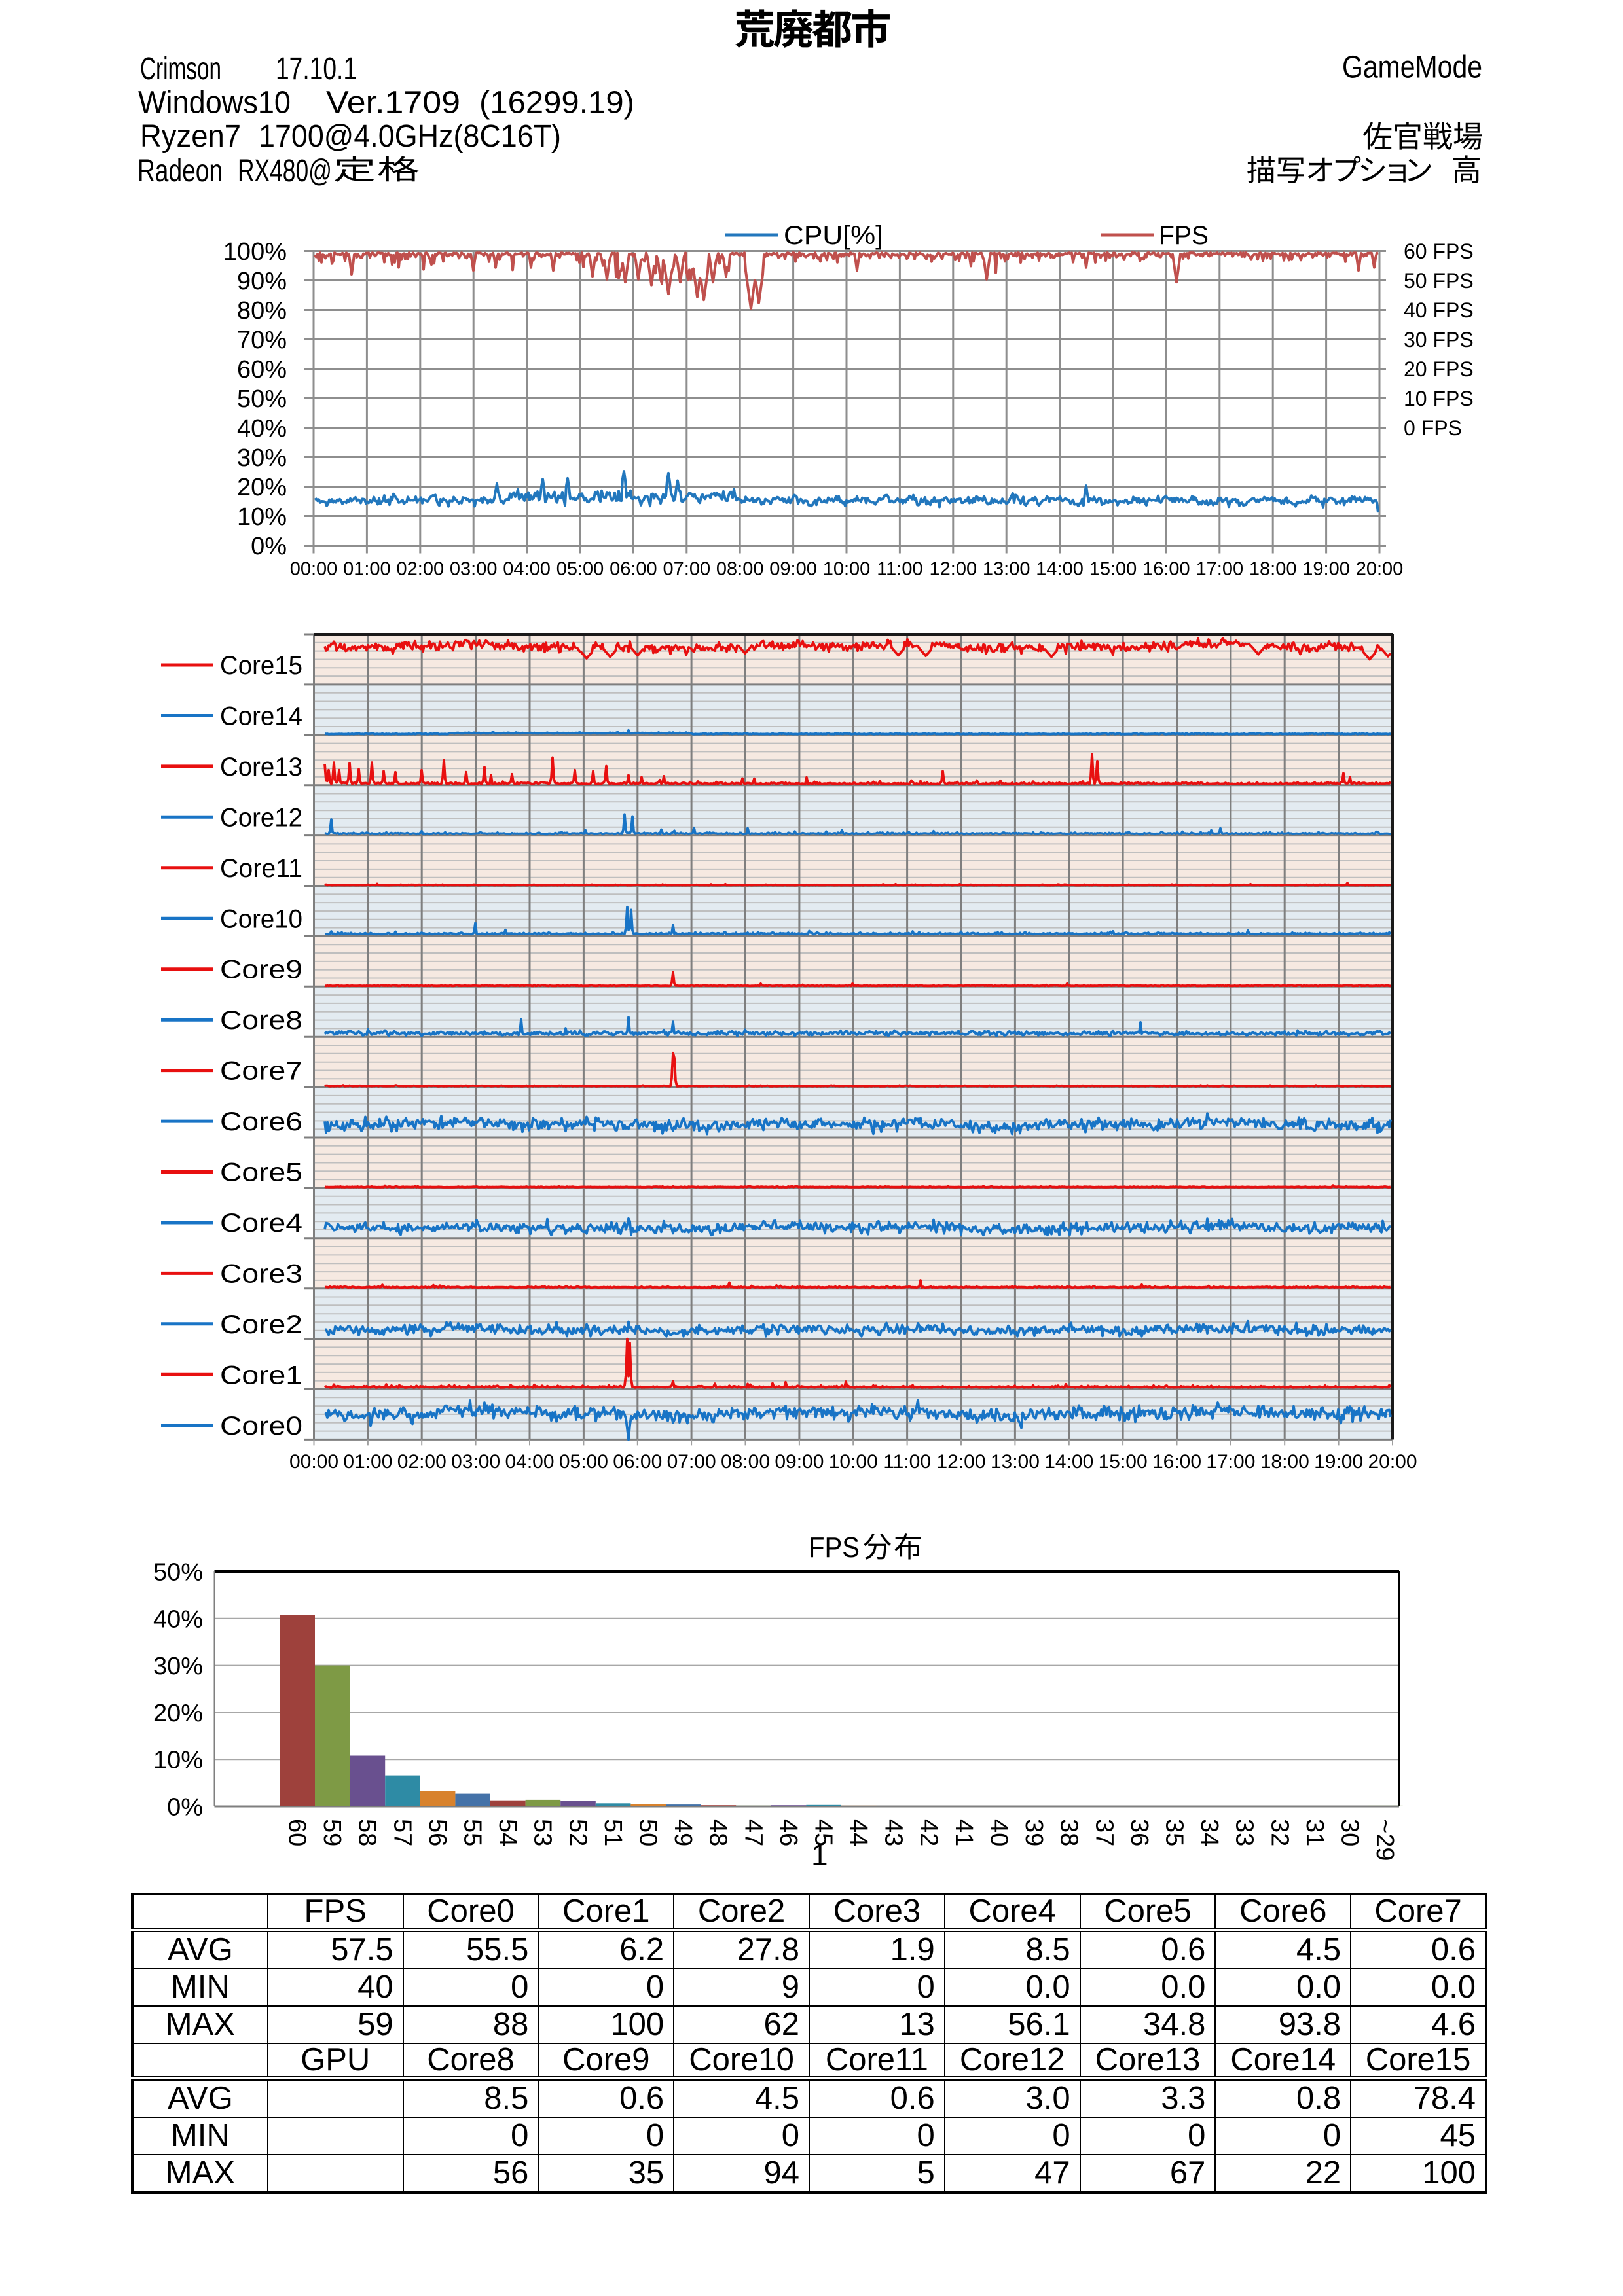 This screenshot has height=2296, width=1623. What do you see at coordinates (421, 569) in the screenshot?
I see `svg-text: 02:00` at bounding box center [421, 569].